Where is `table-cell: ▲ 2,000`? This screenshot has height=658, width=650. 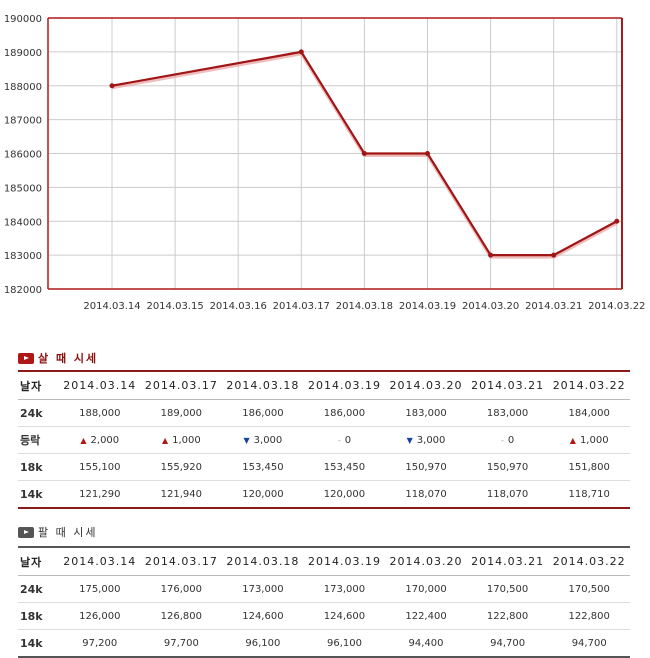
table-cell: ▲ 2,000 is located at coordinates (100, 440).